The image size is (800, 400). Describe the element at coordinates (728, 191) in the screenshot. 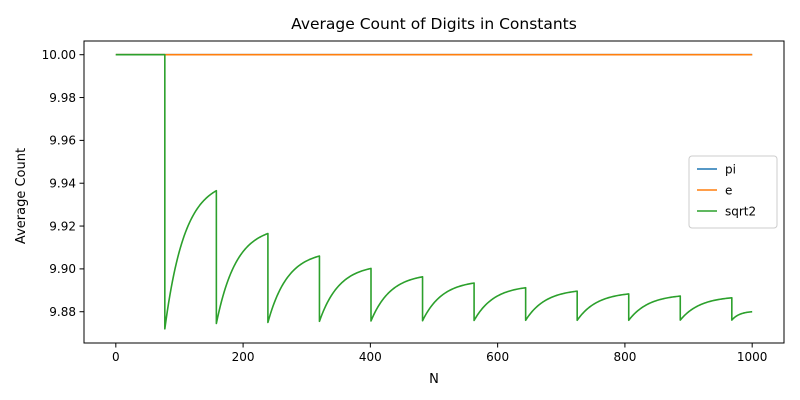

I see `legend-label-e: e` at that location.